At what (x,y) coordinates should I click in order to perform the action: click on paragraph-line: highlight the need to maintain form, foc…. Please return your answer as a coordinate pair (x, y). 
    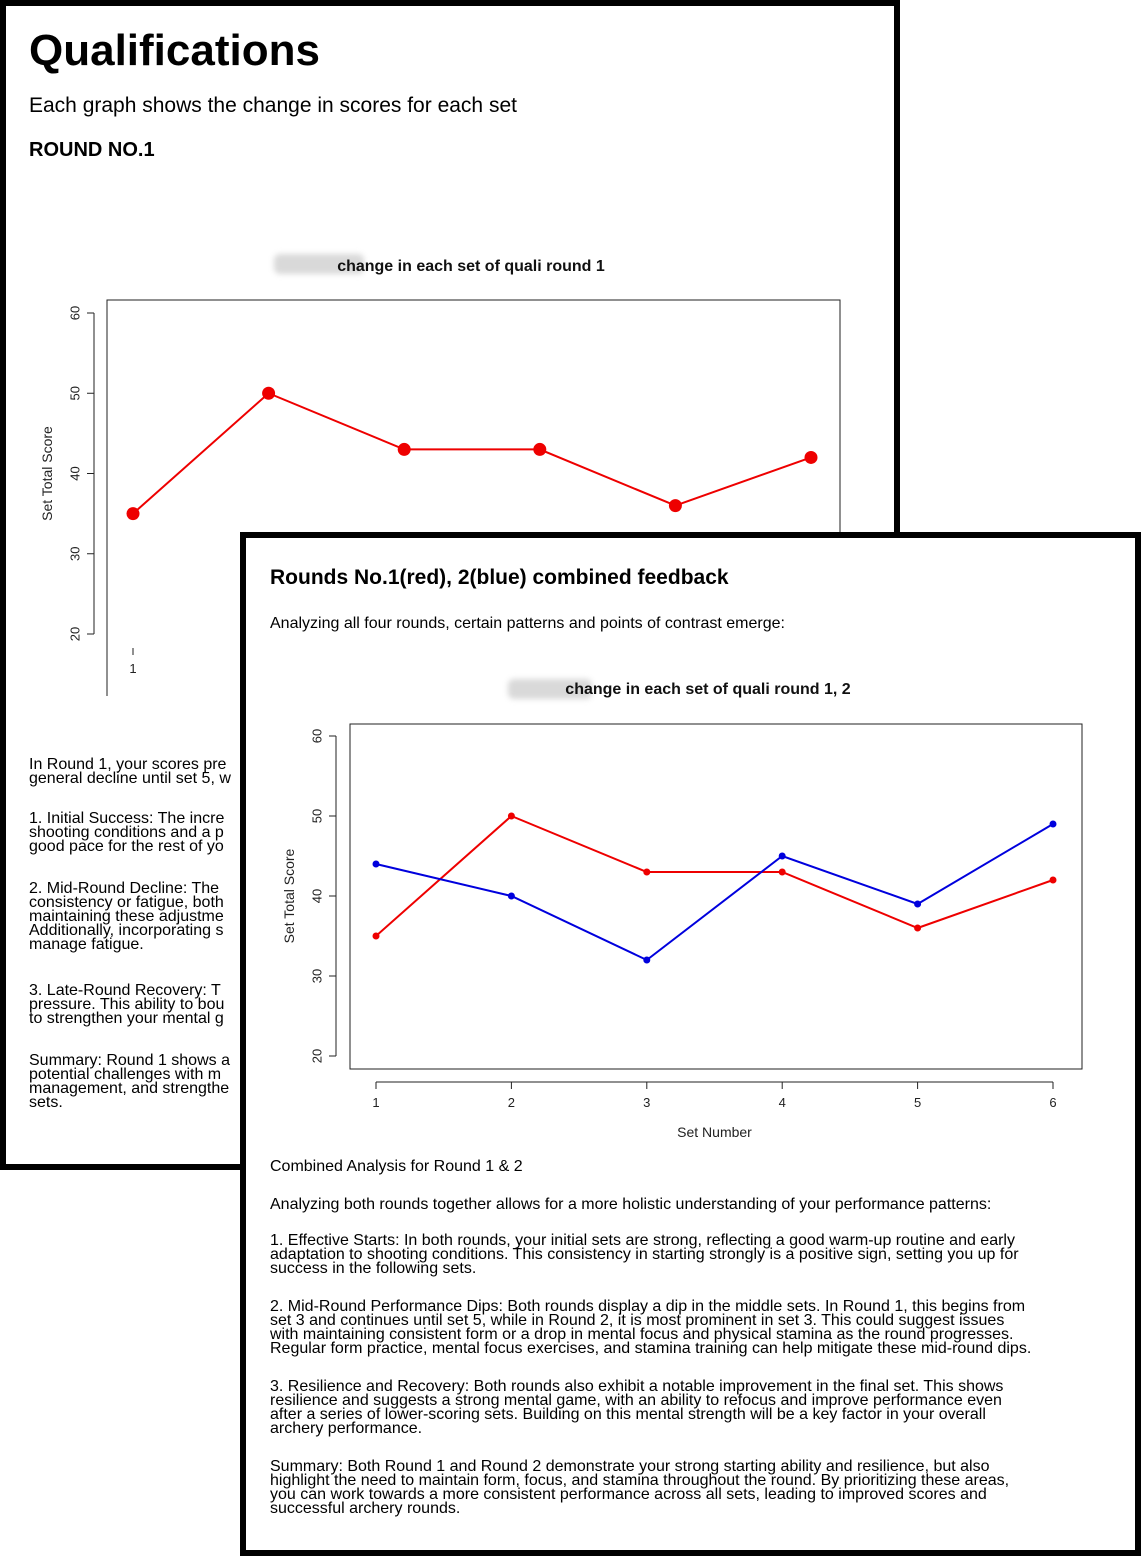
    Looking at the image, I should click on (640, 1480).